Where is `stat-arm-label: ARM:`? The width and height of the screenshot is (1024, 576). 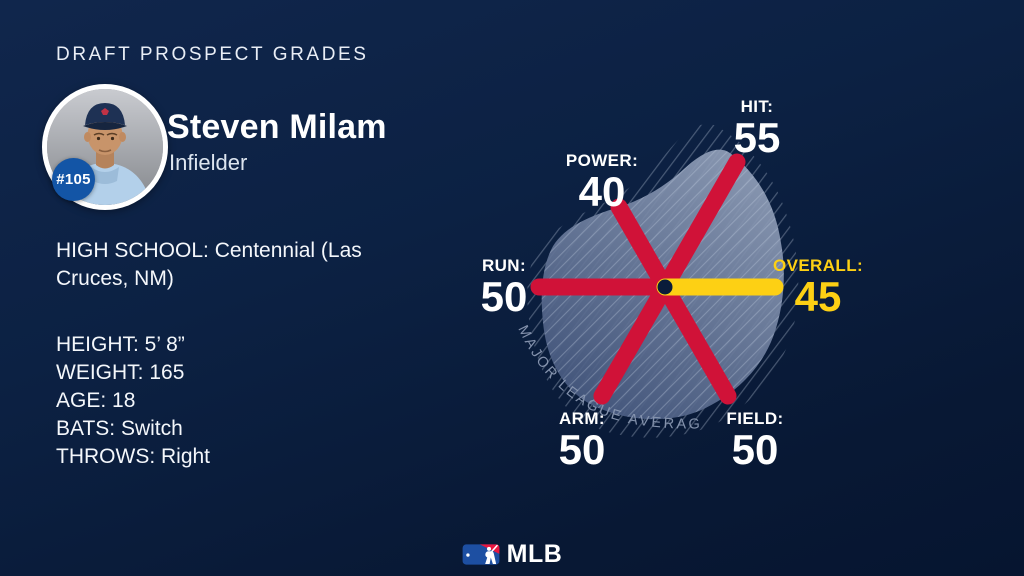 stat-arm-label: ARM: is located at coordinates (582, 418).